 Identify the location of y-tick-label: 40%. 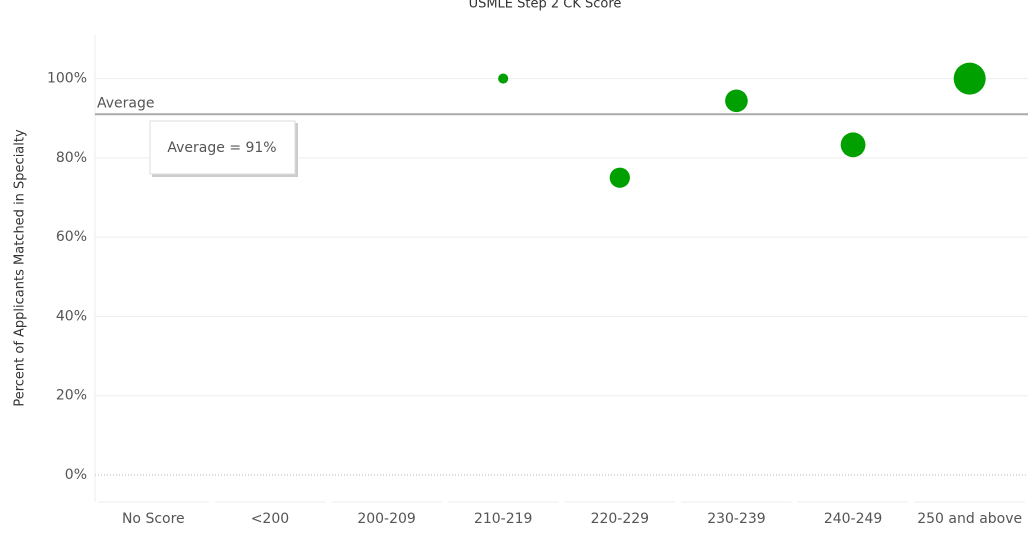
(71, 316).